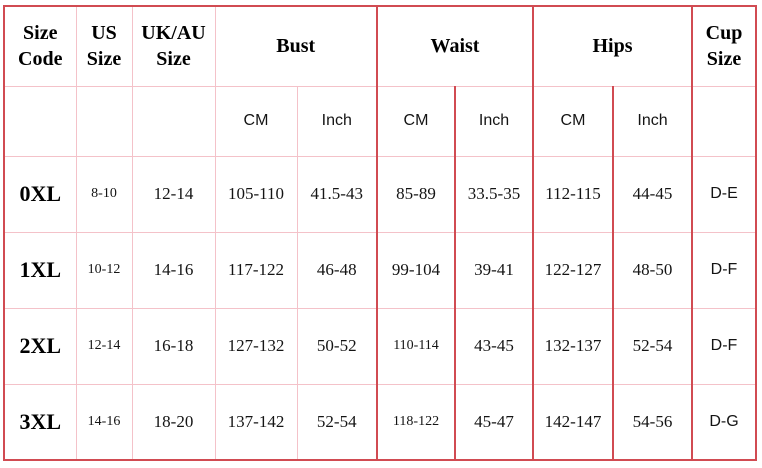 This screenshot has height=468, width=762. I want to click on cell-waist-cm: 118-122, so click(416, 422).